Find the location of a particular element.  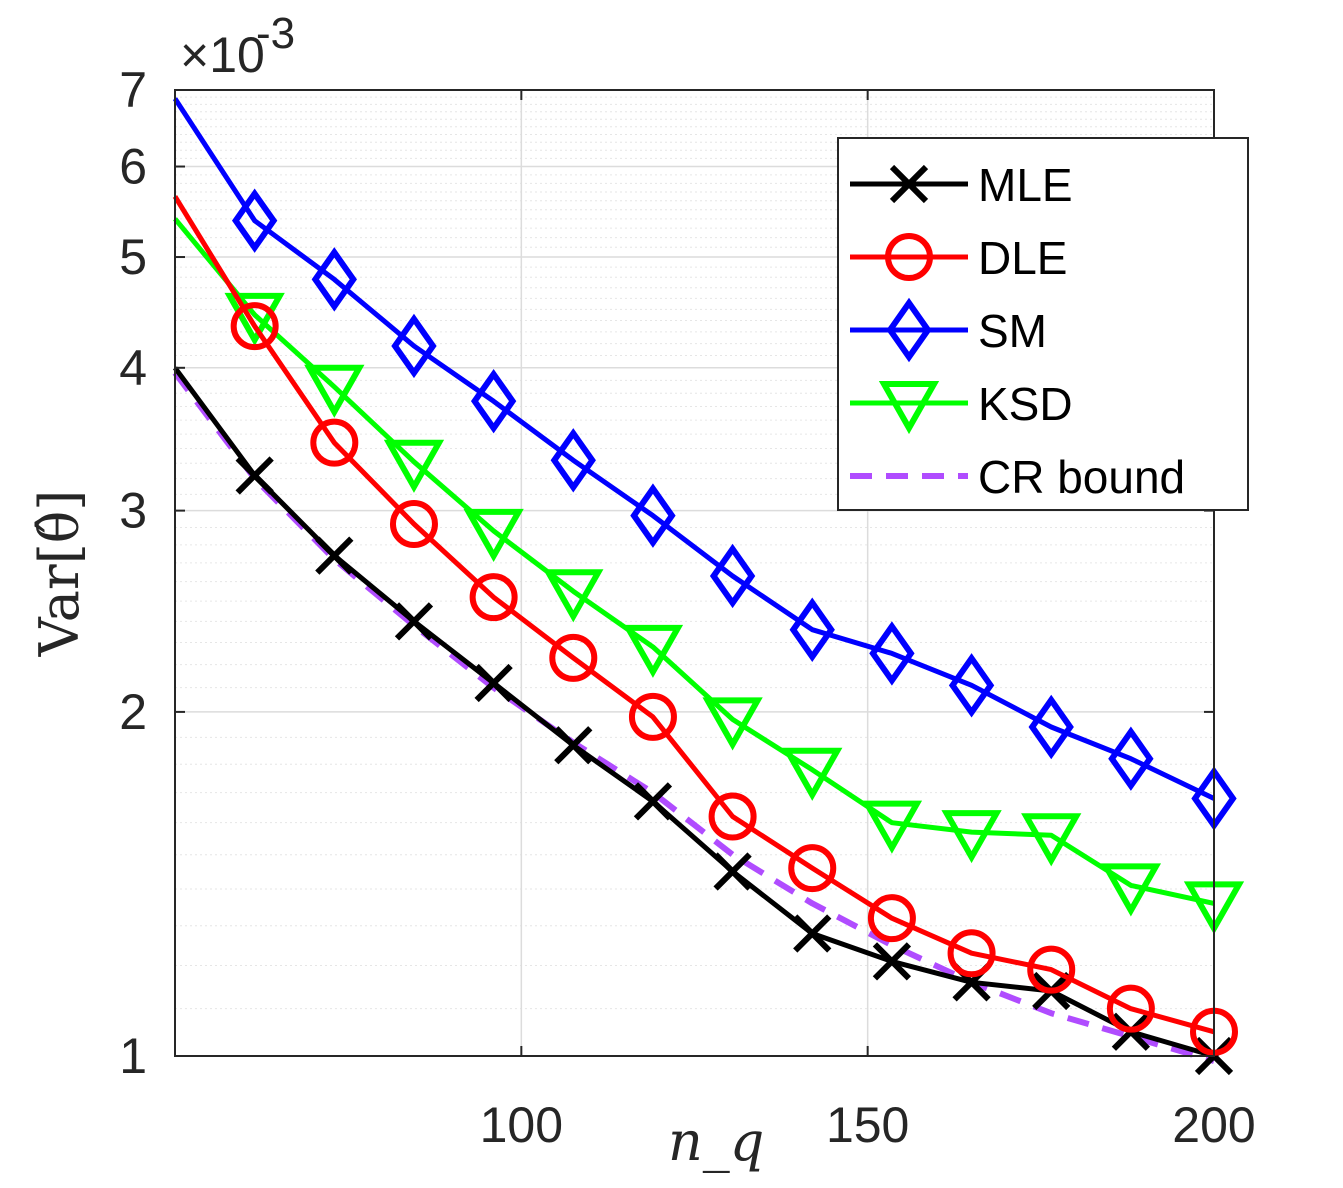

legend-marker-ksd is located at coordinates (909, 408).